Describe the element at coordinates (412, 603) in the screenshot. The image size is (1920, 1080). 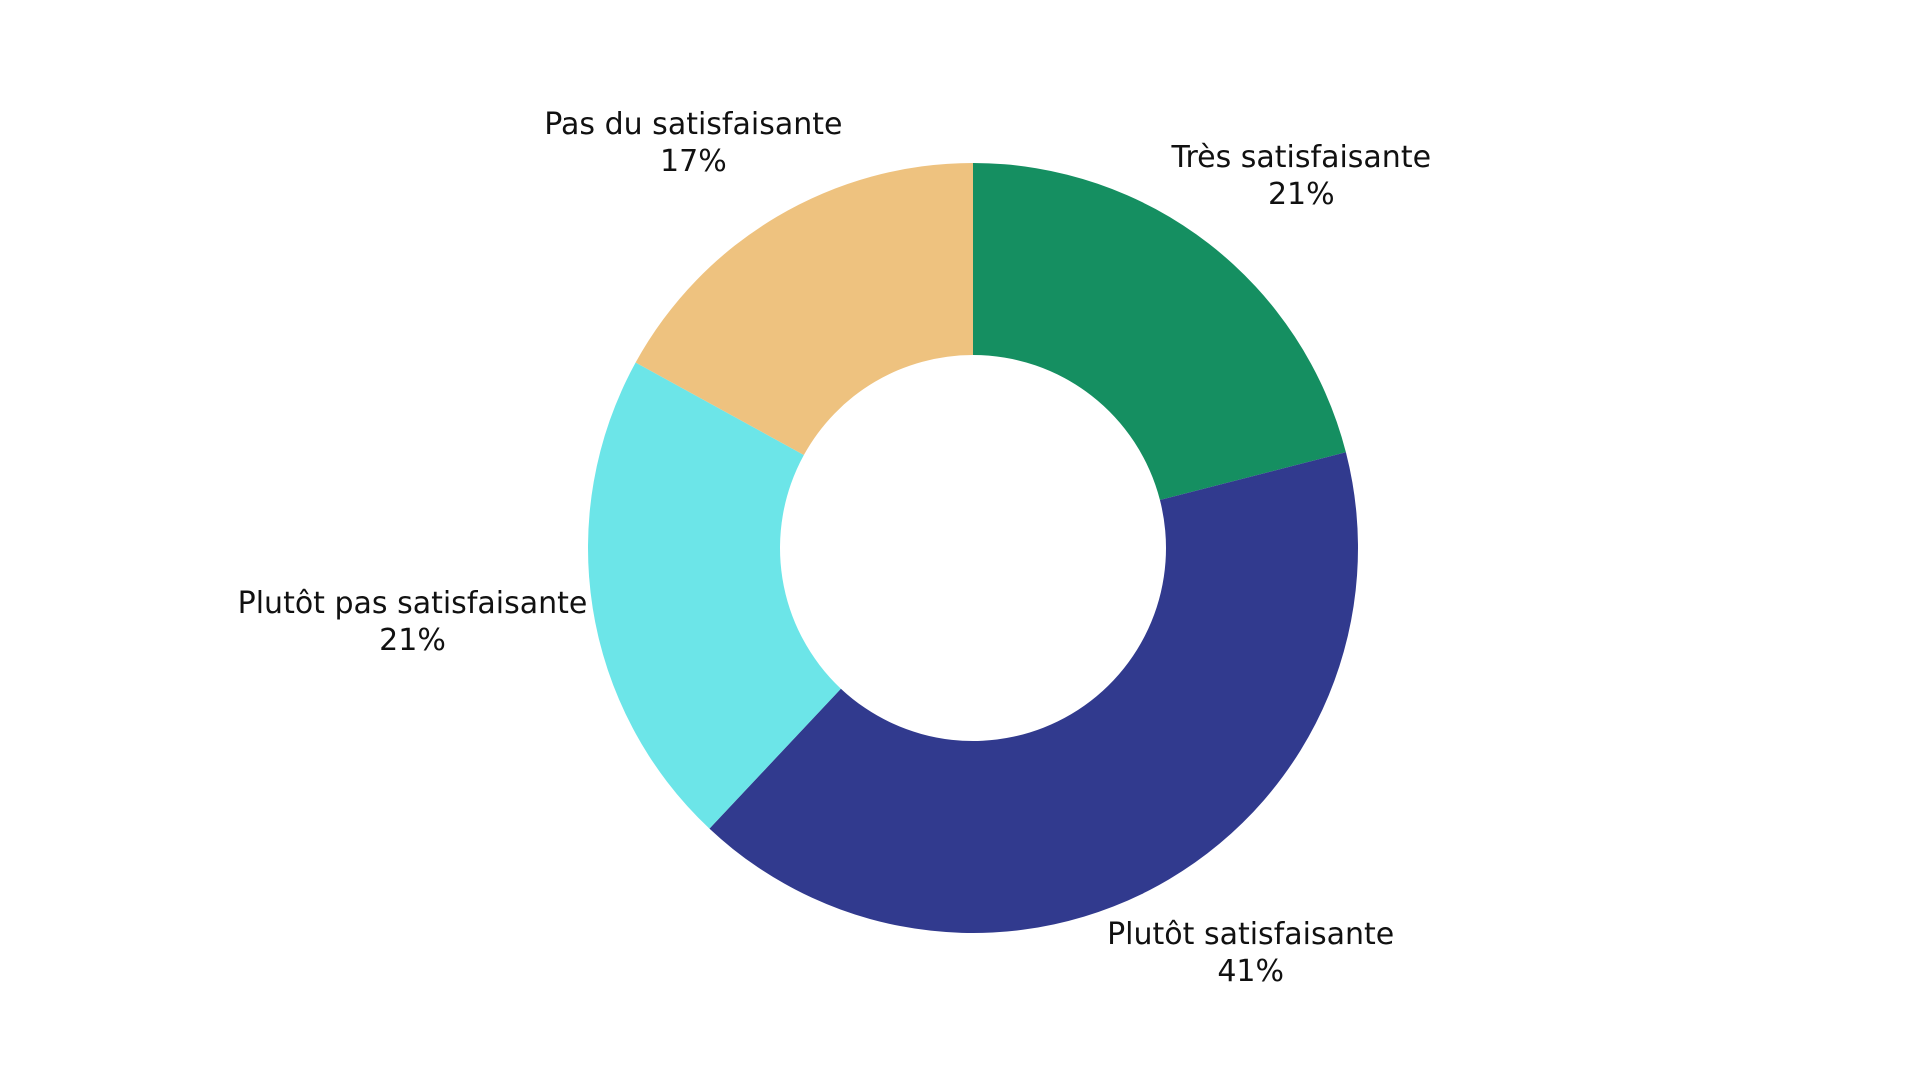
I see `slice-label-name: Plutôt pas satisfaisante` at that location.